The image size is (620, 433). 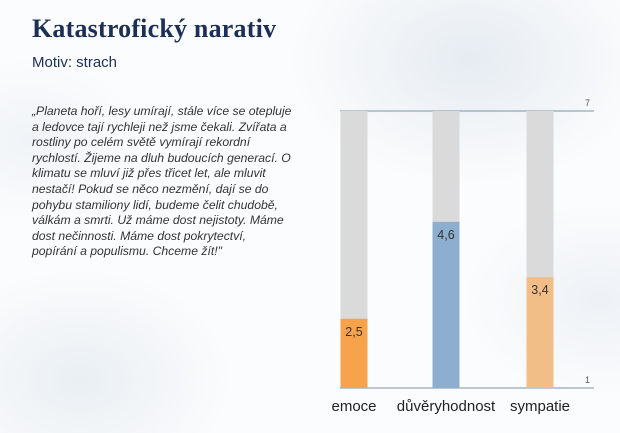 I want to click on category-label-0: emoce, so click(x=353, y=406).